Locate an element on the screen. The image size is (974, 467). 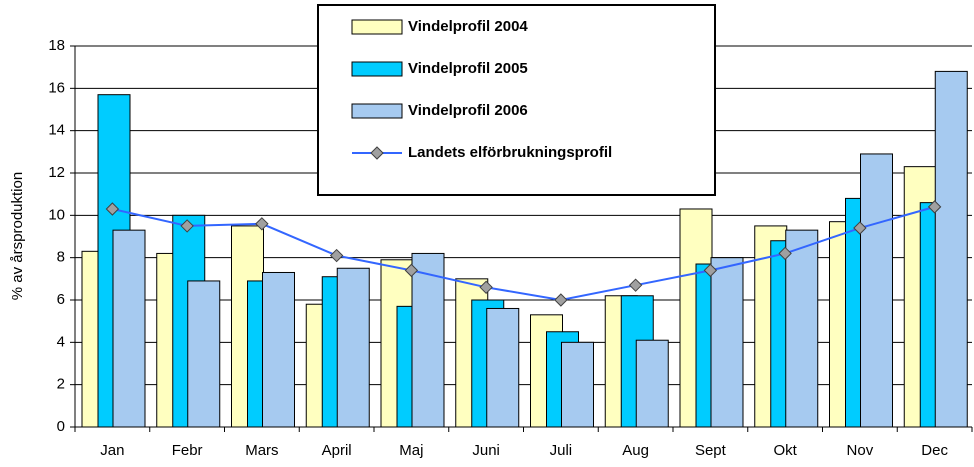
y-tick-label: 4 is located at coordinates (61, 341).